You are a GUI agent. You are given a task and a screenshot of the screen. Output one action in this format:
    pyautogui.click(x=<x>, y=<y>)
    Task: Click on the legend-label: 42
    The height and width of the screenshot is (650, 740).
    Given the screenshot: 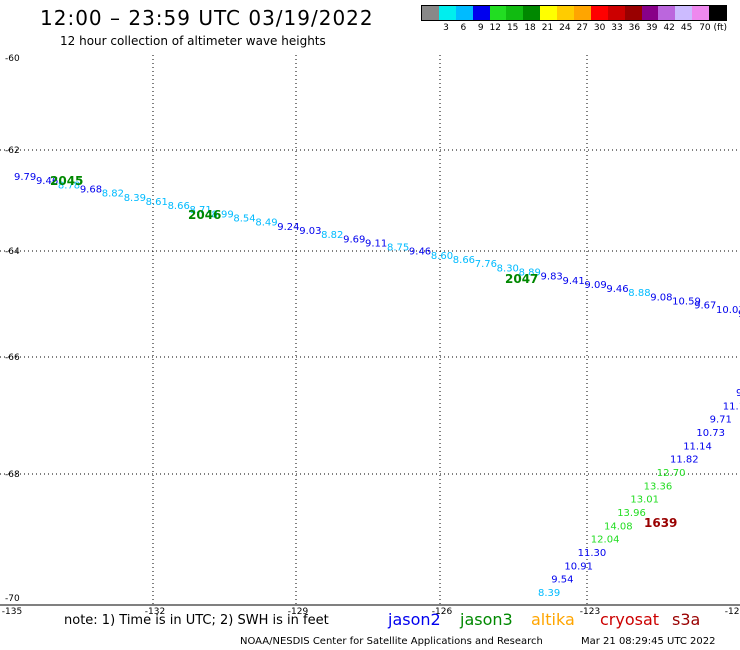 What is the action you would take?
    pyautogui.click(x=669, y=28)
    